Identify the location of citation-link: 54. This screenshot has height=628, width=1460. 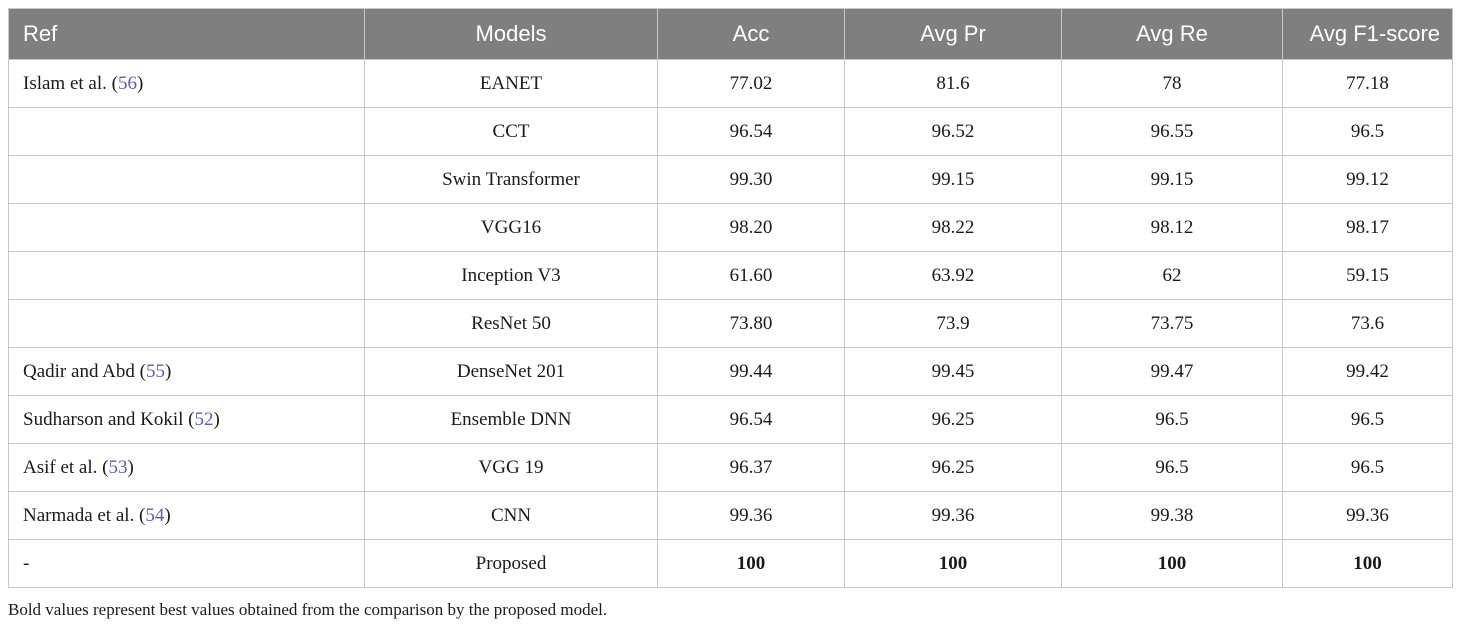
(155, 515).